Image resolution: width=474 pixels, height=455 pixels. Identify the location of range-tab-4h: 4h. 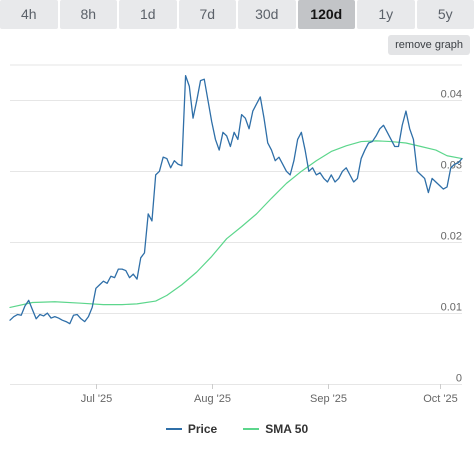
(29, 14).